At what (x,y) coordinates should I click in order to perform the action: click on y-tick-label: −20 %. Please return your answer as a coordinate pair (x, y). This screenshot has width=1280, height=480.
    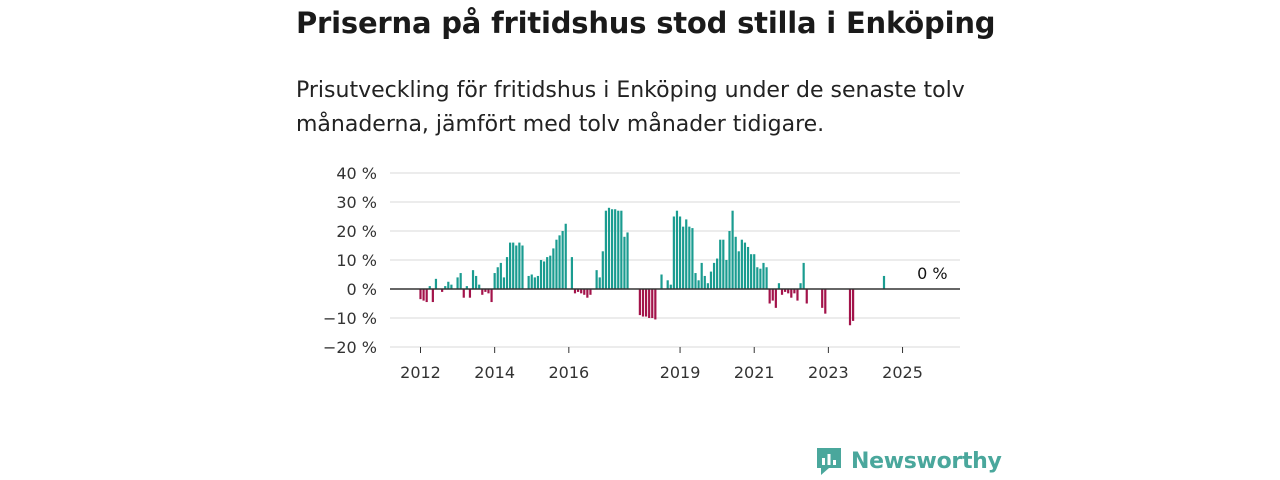
    Looking at the image, I should click on (350, 347).